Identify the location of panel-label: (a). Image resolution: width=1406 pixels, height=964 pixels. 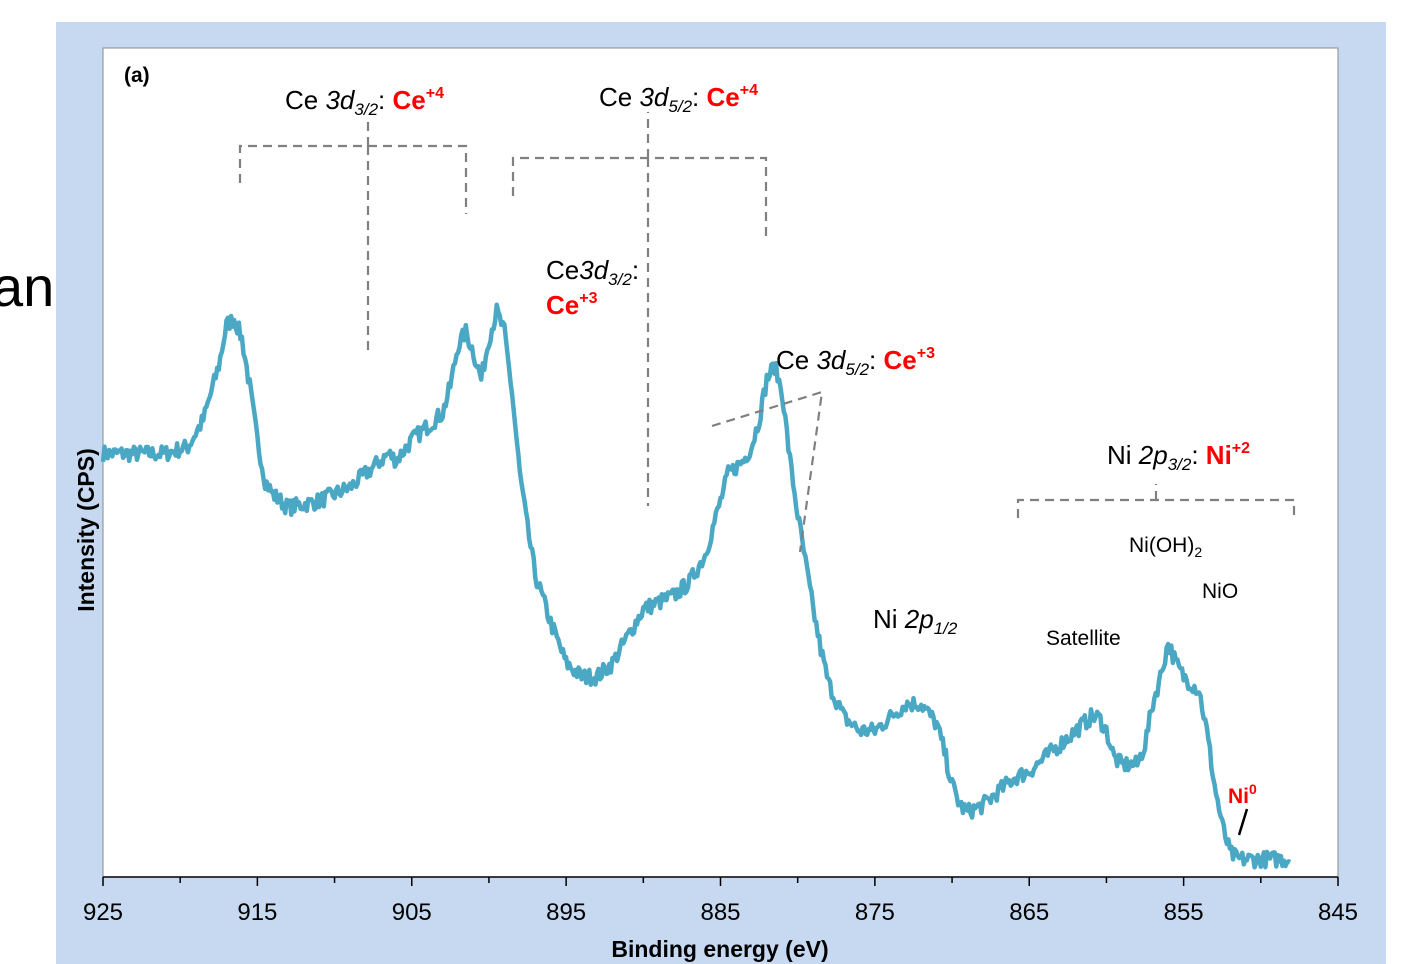
(137, 75).